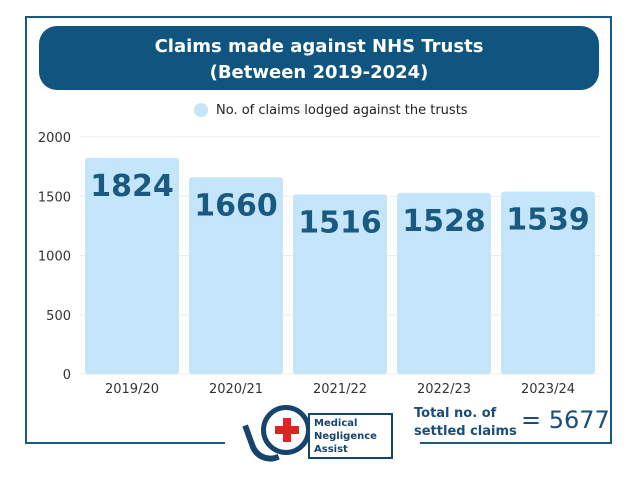 The height and width of the screenshot is (480, 640). Describe the element at coordinates (132, 186) in the screenshot. I see `bar-value-label: 1824` at that location.